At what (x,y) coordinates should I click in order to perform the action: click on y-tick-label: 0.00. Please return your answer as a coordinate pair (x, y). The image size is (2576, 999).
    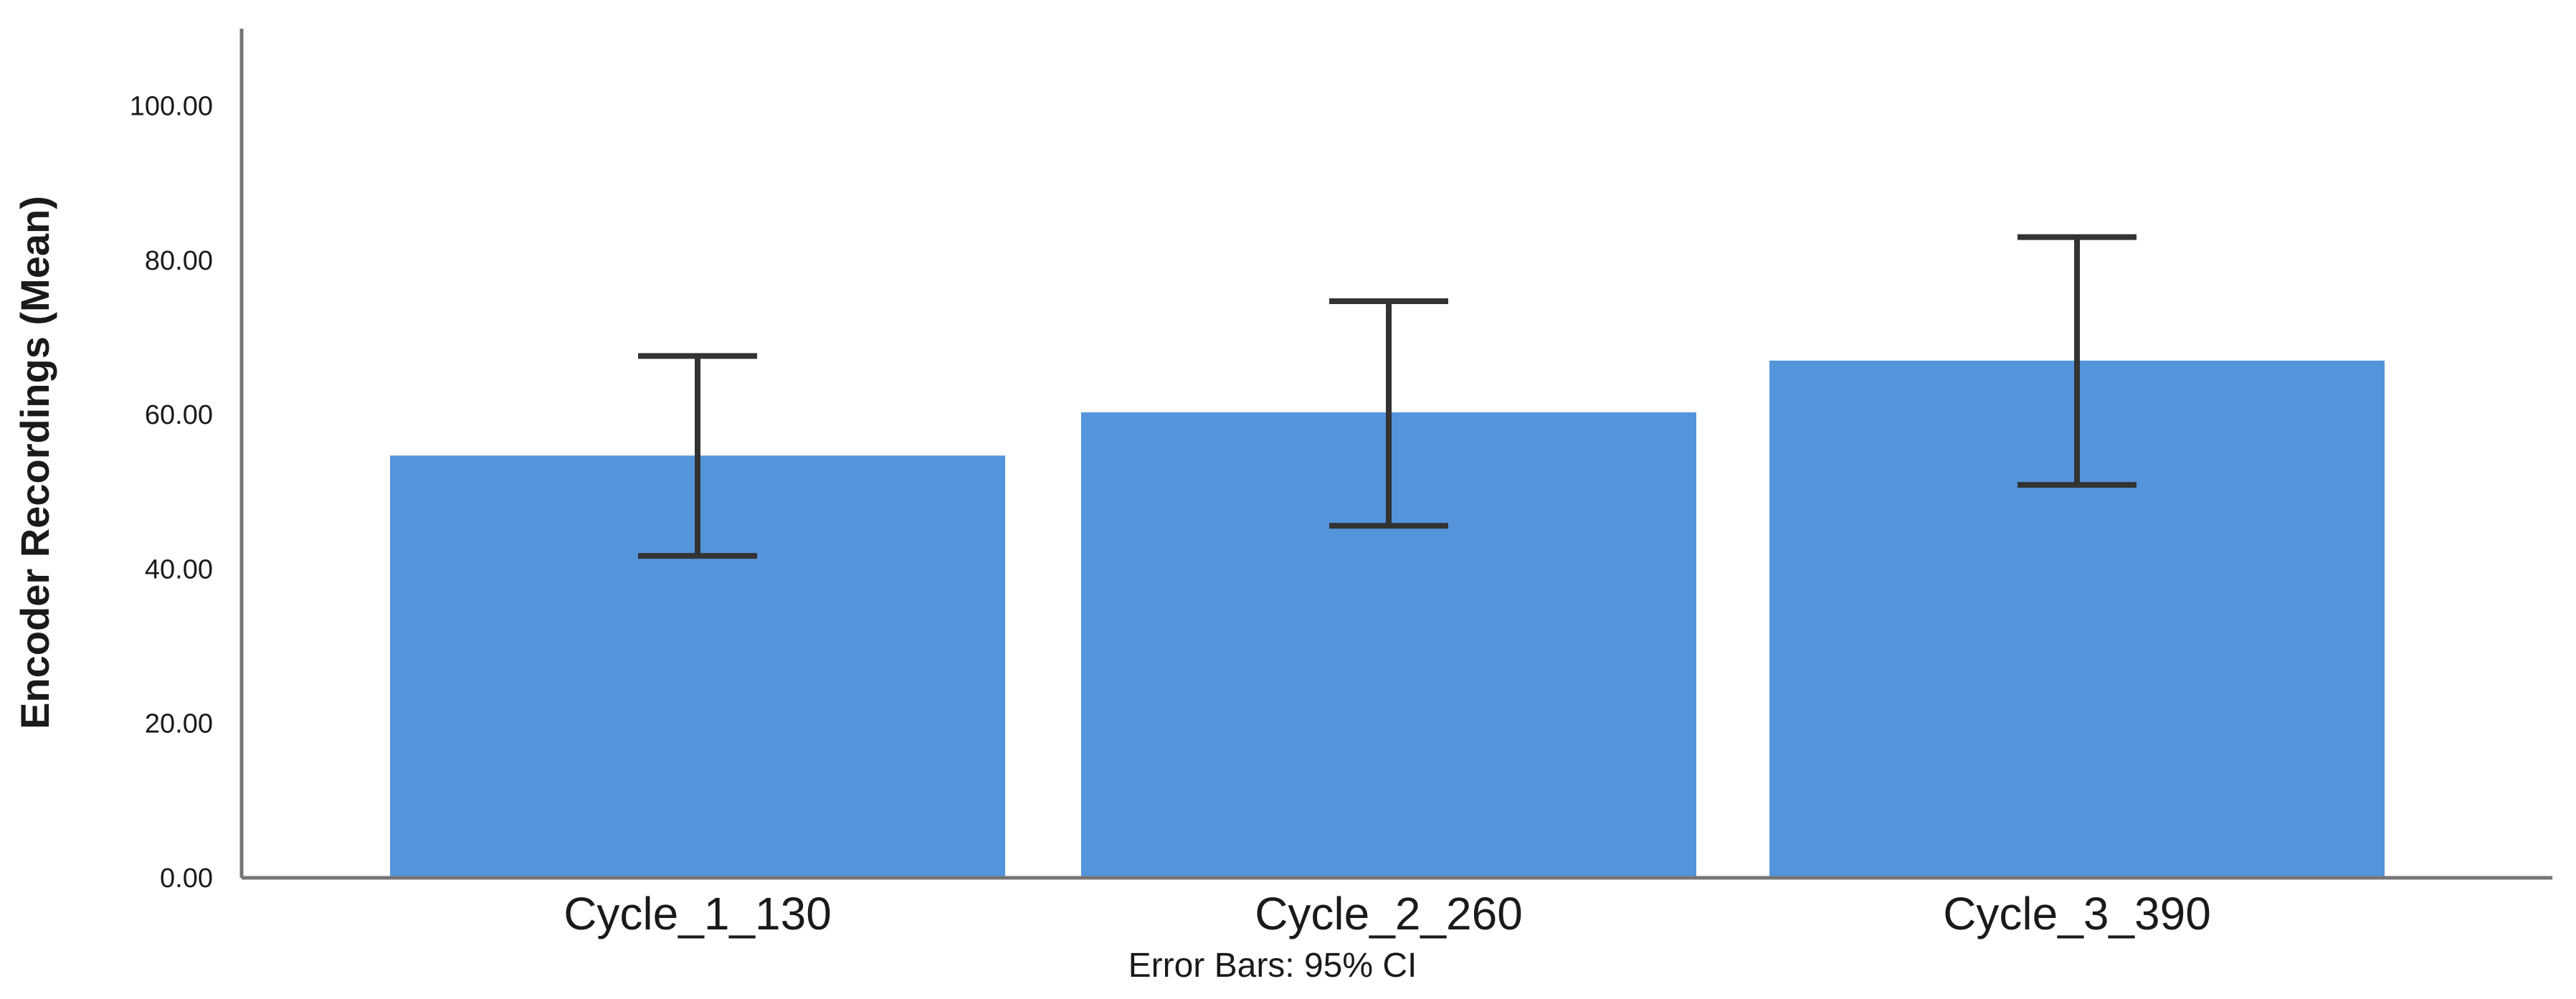
    Looking at the image, I should click on (186, 878).